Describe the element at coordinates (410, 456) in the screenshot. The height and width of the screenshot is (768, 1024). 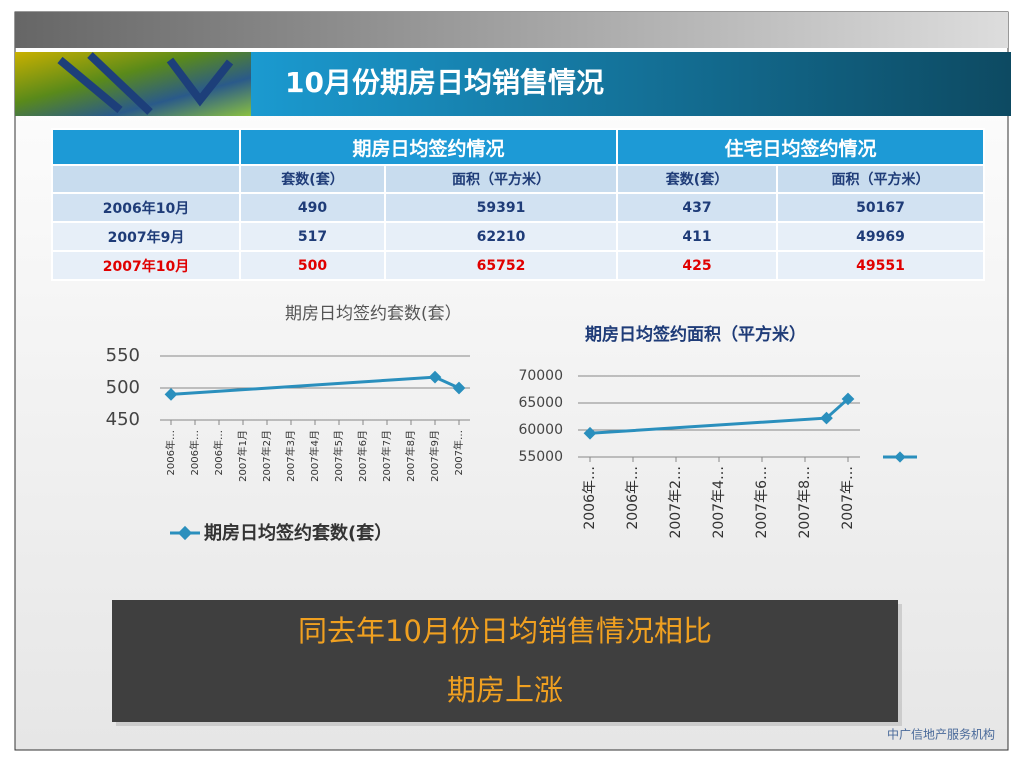
I see `x-tick-label: 2007年8月` at that location.